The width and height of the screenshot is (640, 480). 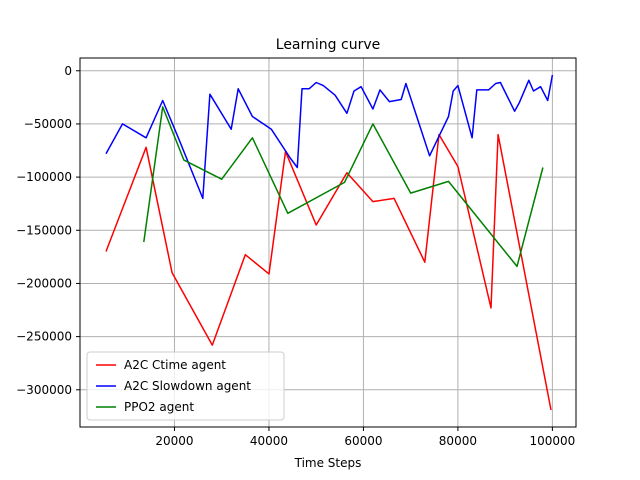 I want to click on x-axis: 20000 40000 60000 80000 100000, so click(x=365, y=437).